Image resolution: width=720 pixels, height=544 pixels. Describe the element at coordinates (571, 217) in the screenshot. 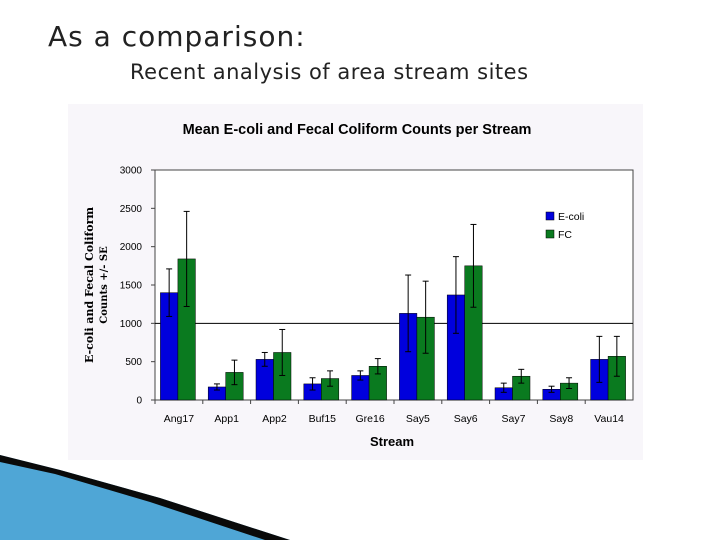

I see `legend-label-e-coli: E-coli` at that location.